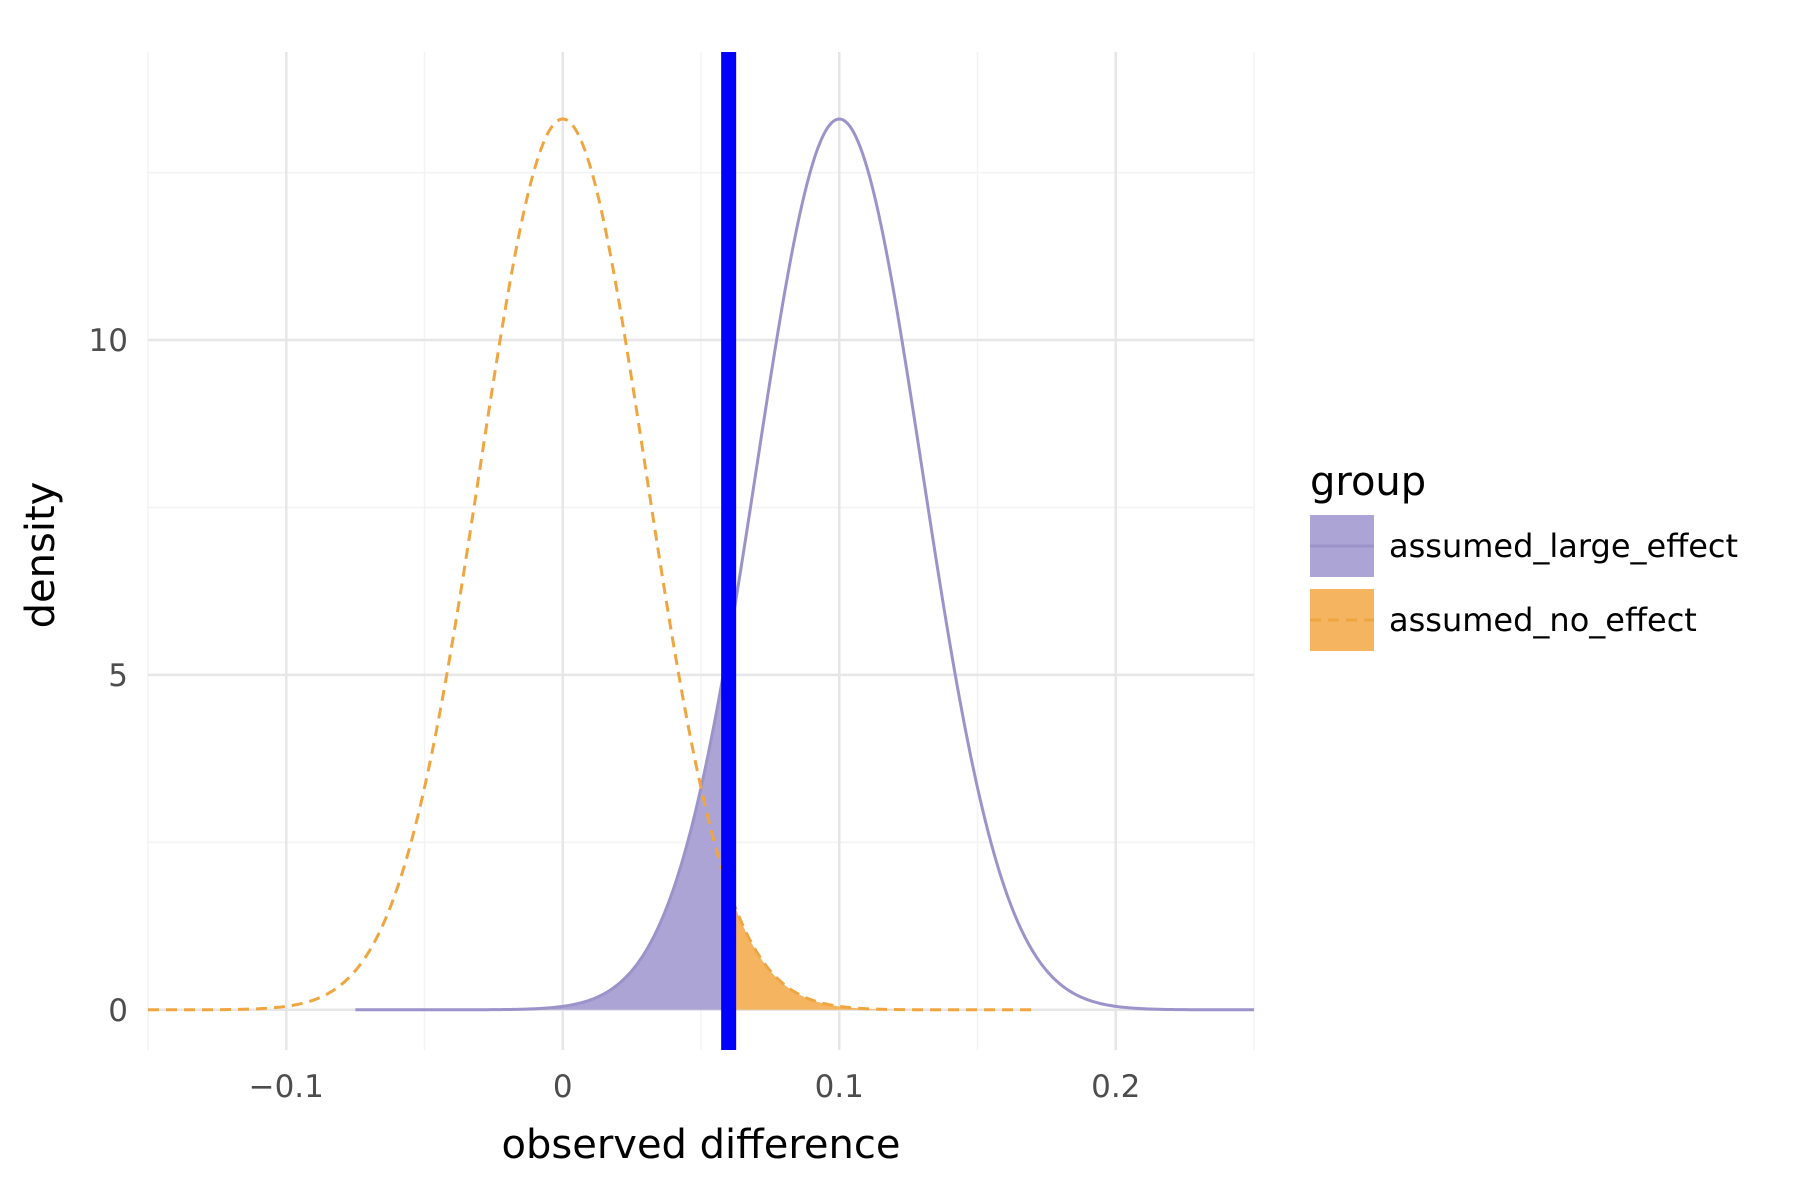 The image size is (1800, 1200). I want to click on shaded-area-assumed-no-effect, so click(880, 949).